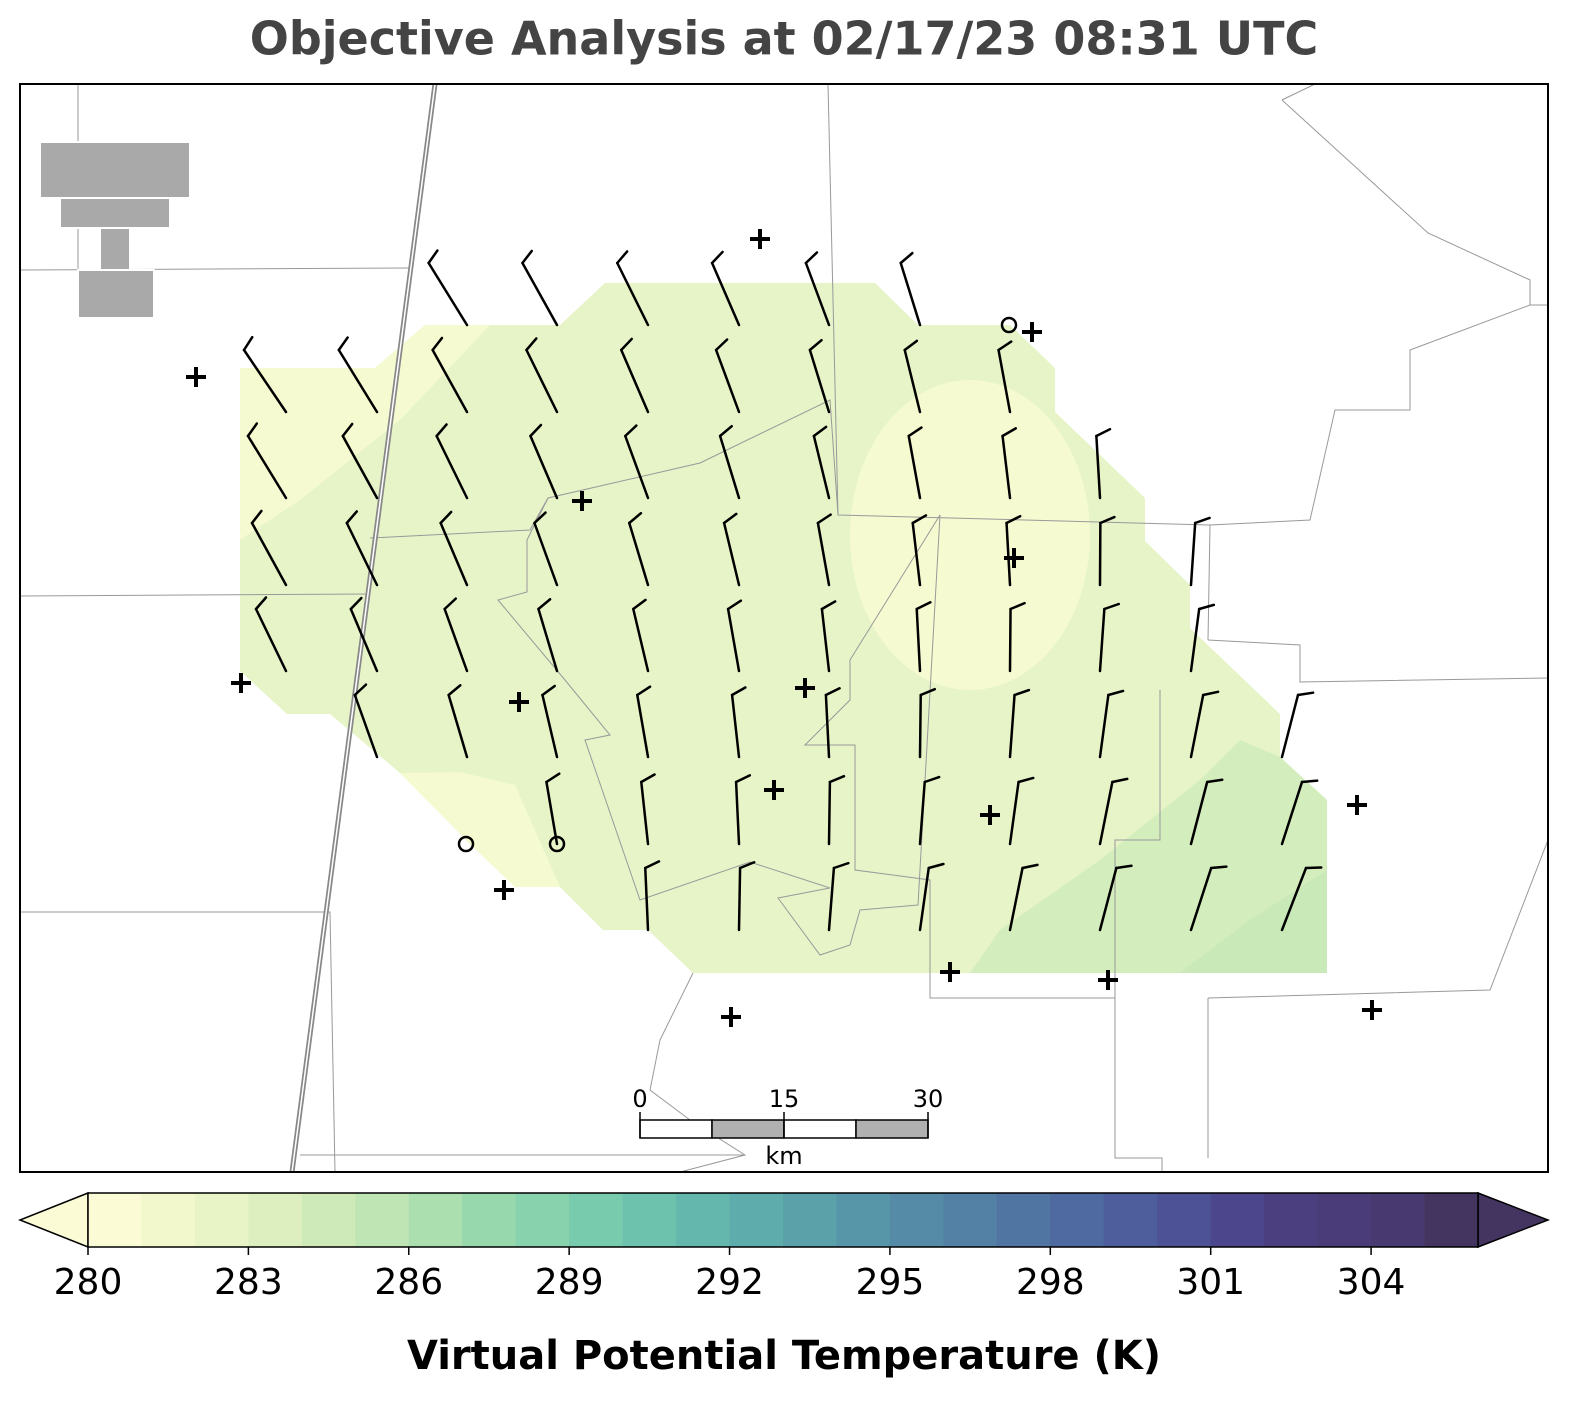 This screenshot has width=1590, height=1421. I want to click on colorbar-tick-label: 295, so click(890, 1282).